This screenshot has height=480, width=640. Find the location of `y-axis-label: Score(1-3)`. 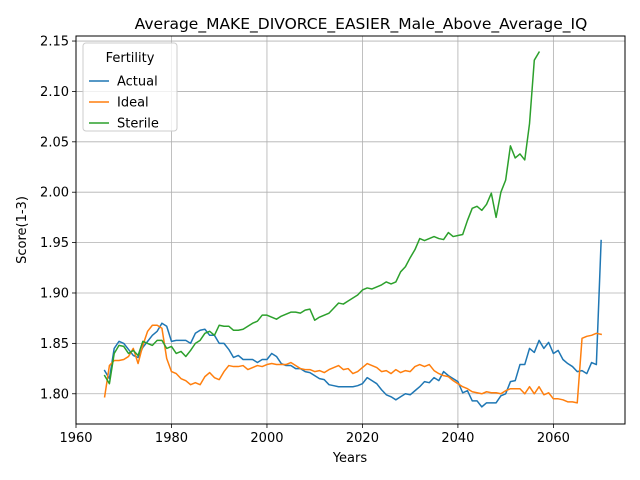

y-axis-label: Score(1-3) is located at coordinates (22, 230).